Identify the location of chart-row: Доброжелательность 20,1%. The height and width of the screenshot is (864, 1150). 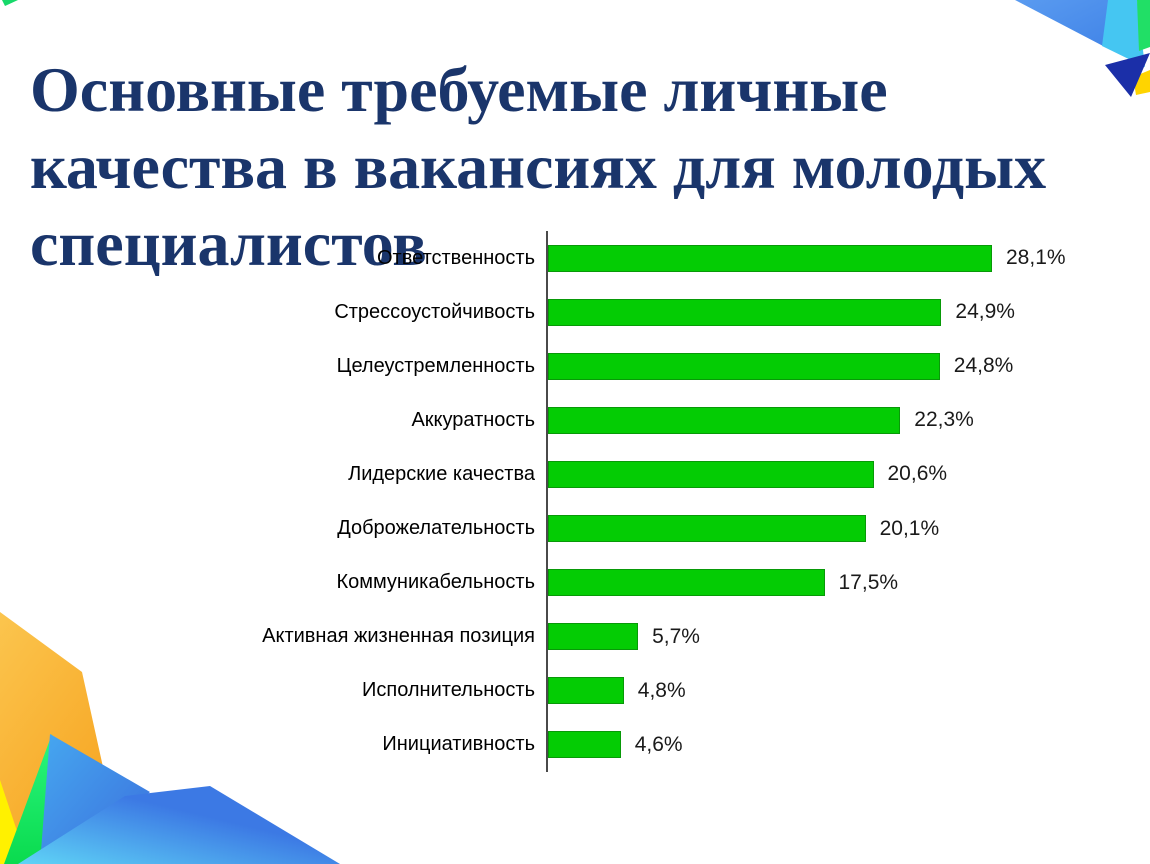
(575, 528).